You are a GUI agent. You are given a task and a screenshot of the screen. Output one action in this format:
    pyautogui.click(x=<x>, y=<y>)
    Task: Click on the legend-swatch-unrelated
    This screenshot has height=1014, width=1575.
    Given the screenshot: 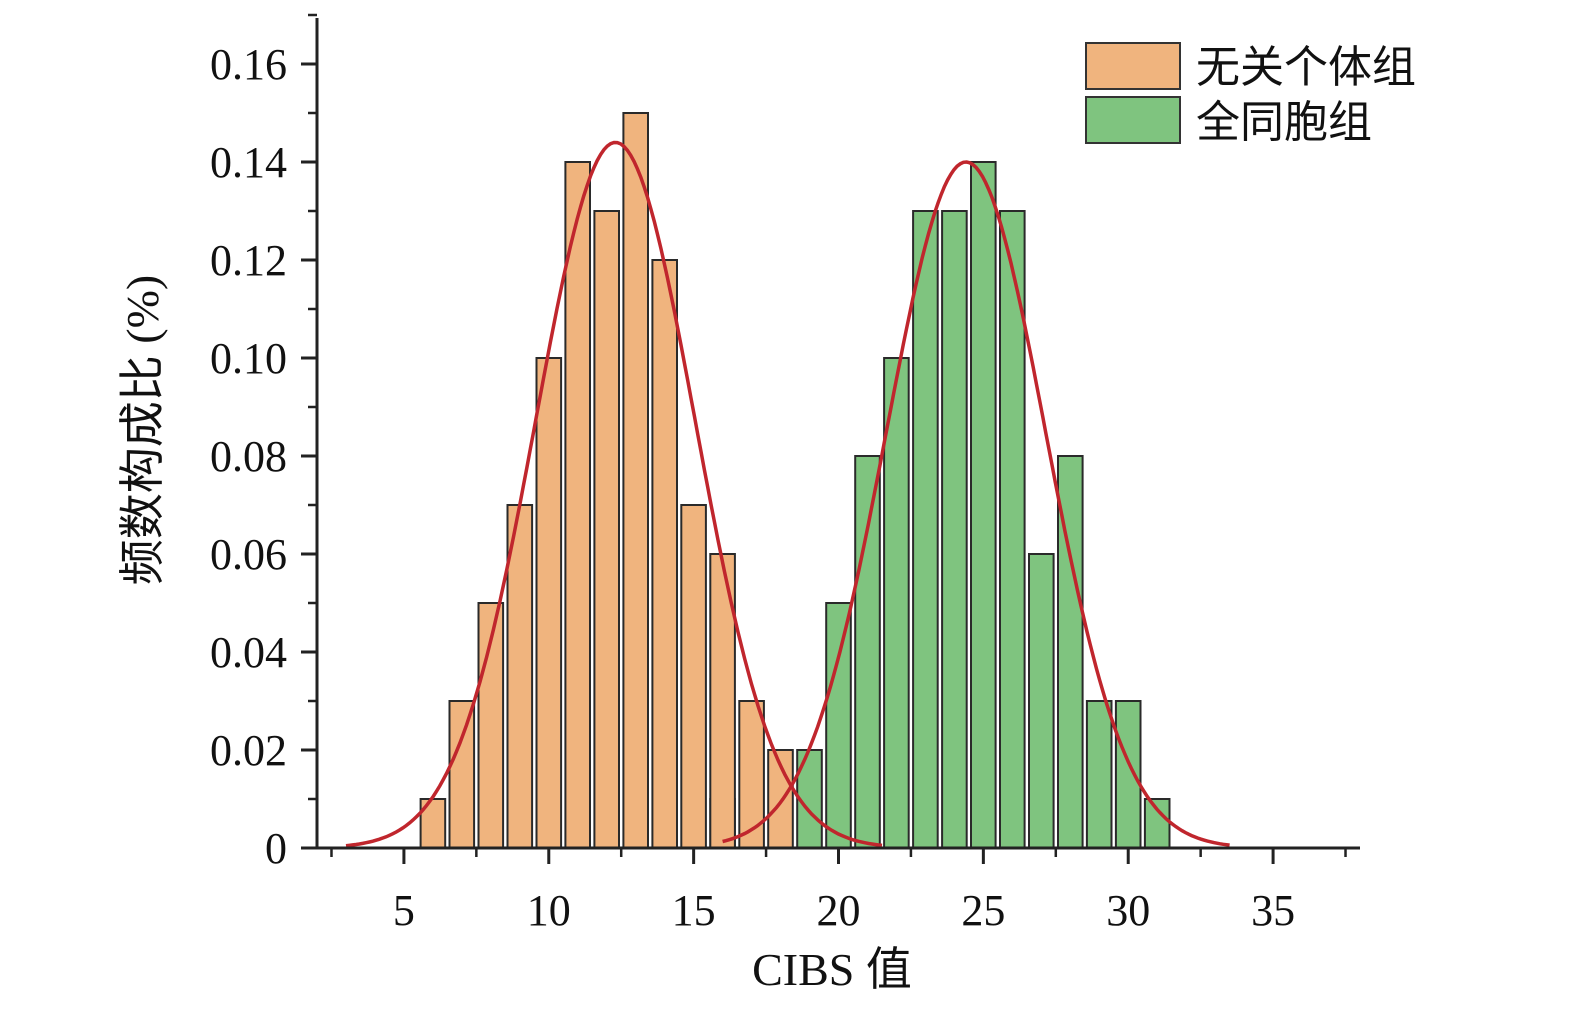 What is the action you would take?
    pyautogui.click(x=1133, y=66)
    